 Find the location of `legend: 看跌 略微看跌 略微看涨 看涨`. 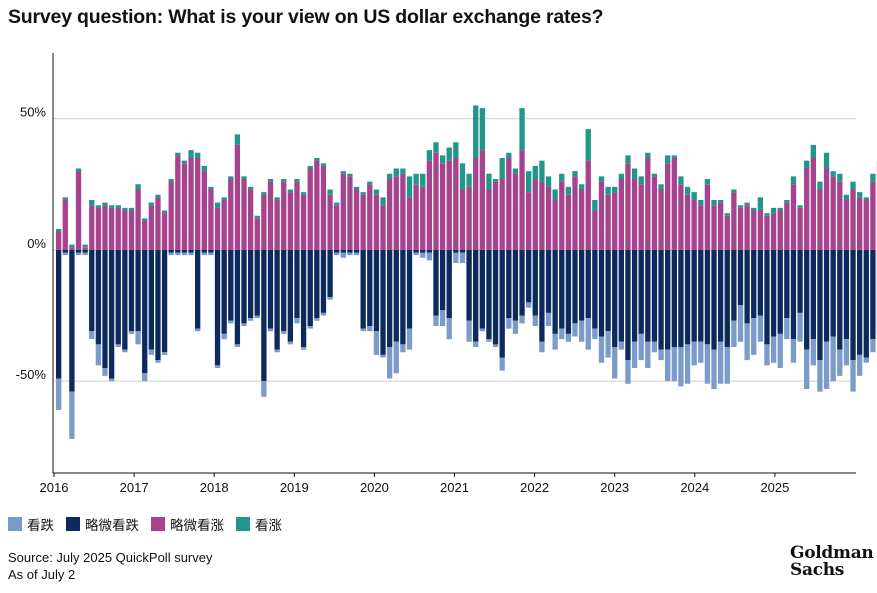

legend: 看跌 略微看跌 略微看涨 看涨 is located at coordinates (151, 524).